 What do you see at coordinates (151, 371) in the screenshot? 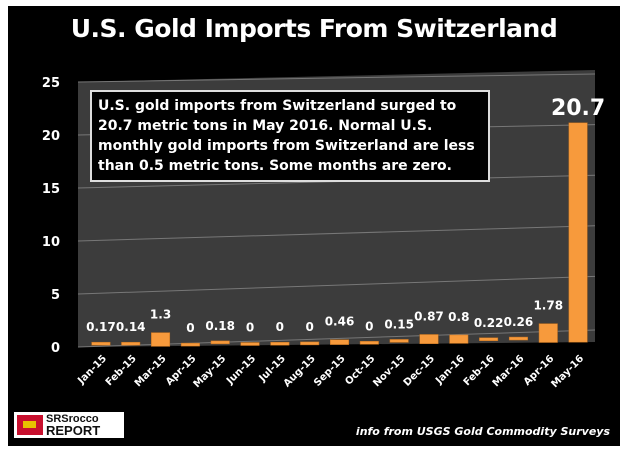
I see `x-tick-label: Mar-15` at bounding box center [151, 371].